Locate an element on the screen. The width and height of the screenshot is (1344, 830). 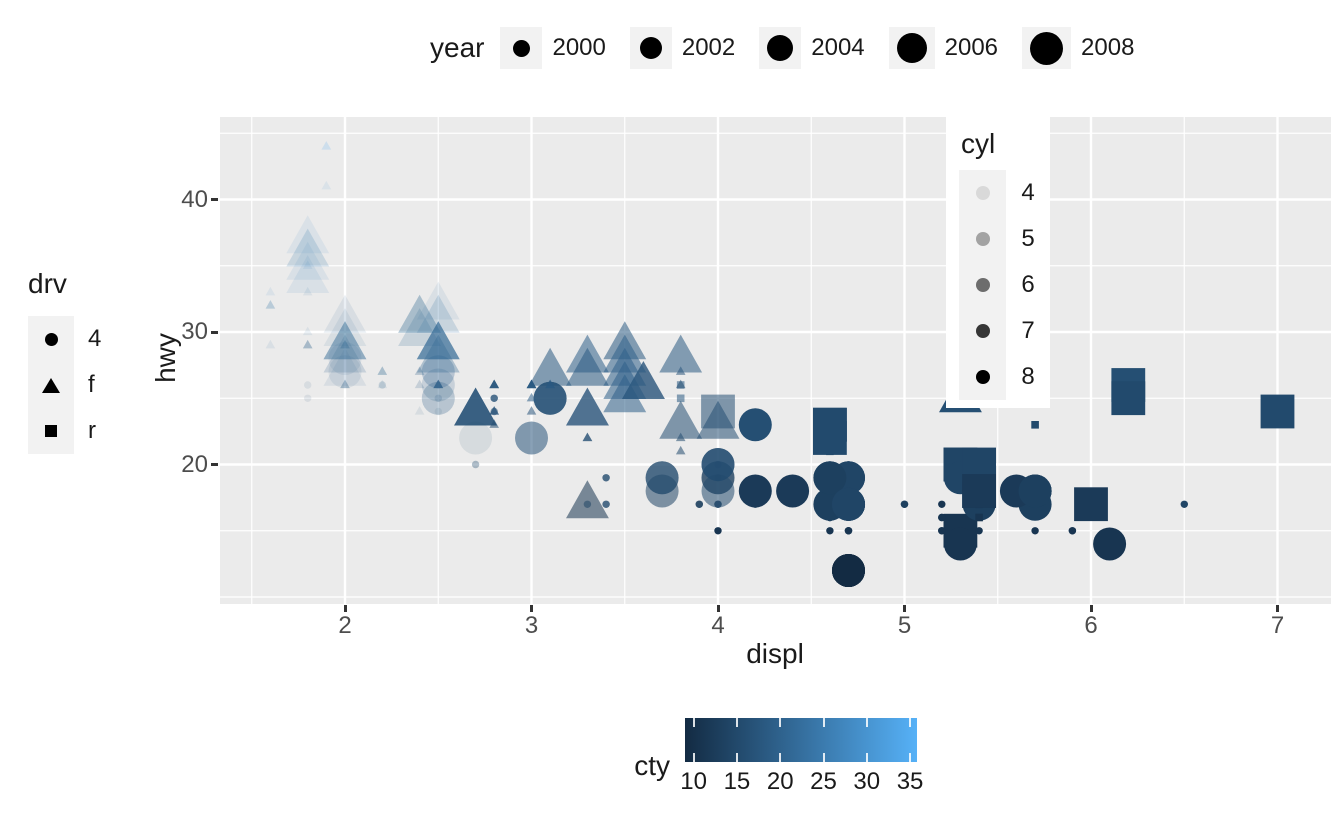
cyl-alpha-legend: cyl 4 5 6 7 8 is located at coordinates (998, 260).